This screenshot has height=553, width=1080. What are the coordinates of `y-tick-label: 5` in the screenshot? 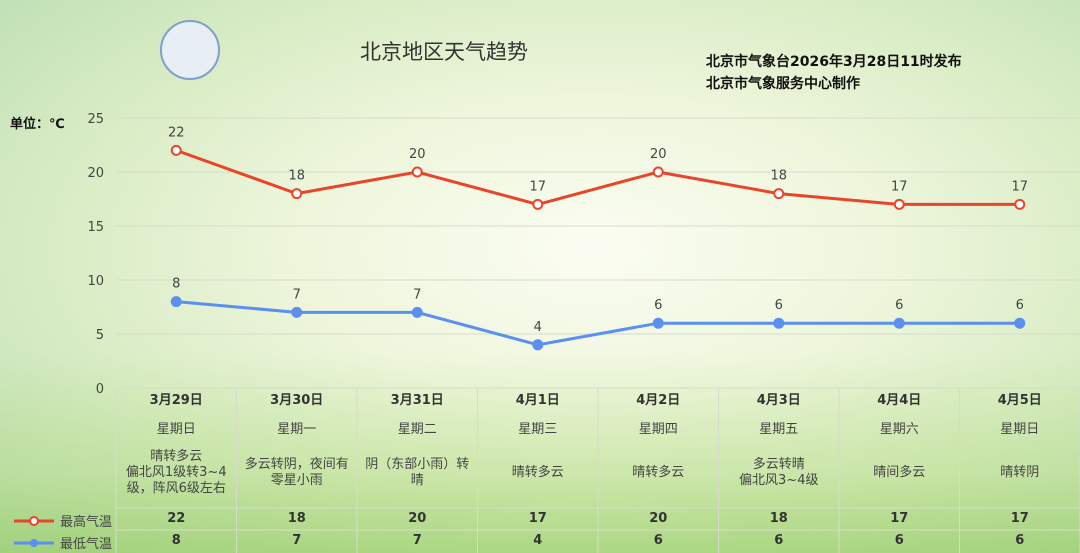 It's located at (100, 335).